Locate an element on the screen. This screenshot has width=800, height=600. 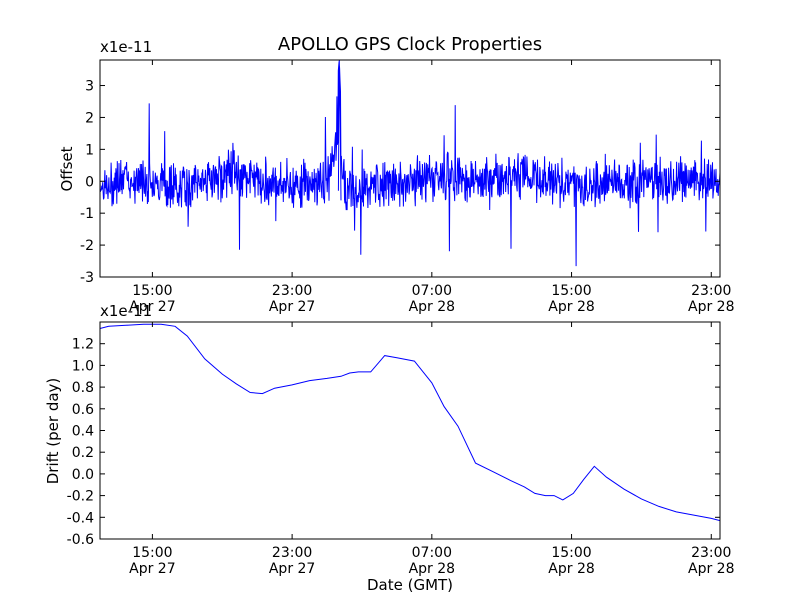
y-tick-label: 1.2 is located at coordinates (83, 345).